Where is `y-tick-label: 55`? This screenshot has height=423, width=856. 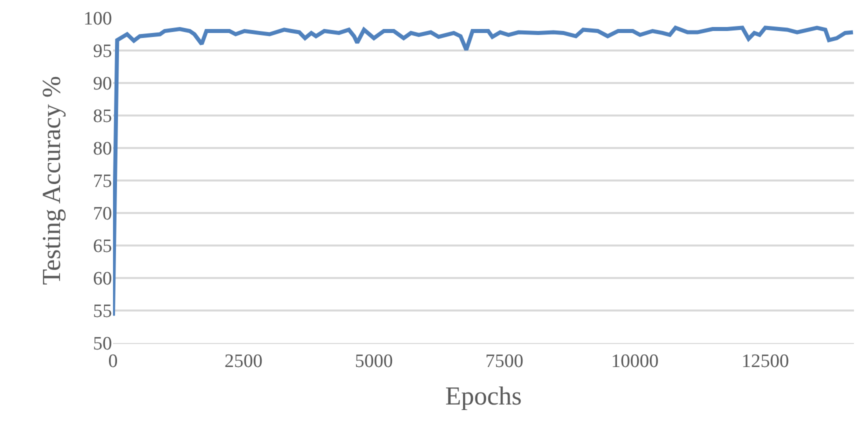
y-tick-label: 55 is located at coordinates (102, 311).